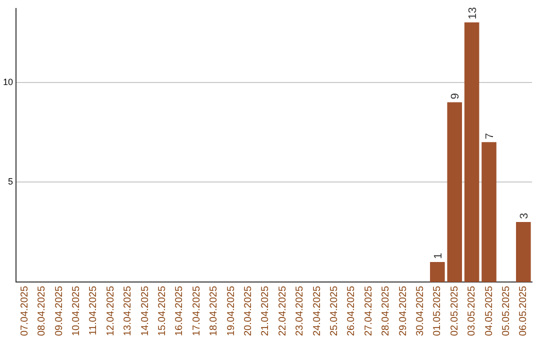  I want to click on x-tick-label: 25.04.2025, so click(334, 311).